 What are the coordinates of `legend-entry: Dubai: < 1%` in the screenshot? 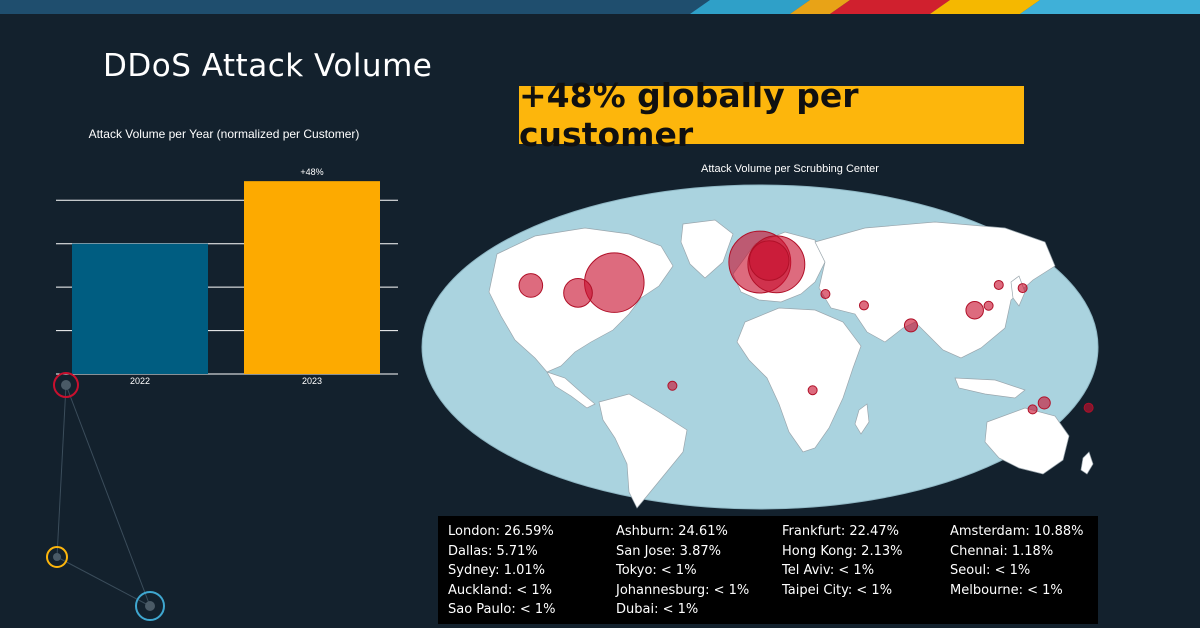 It's located at (657, 610).